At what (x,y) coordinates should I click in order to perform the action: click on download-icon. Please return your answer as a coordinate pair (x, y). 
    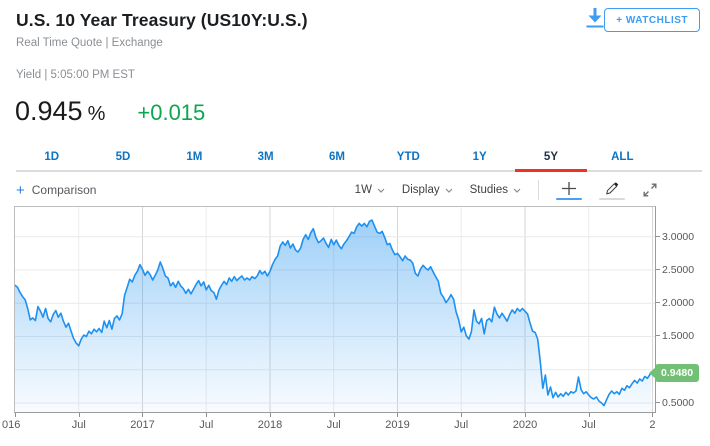
    Looking at the image, I should click on (595, 20).